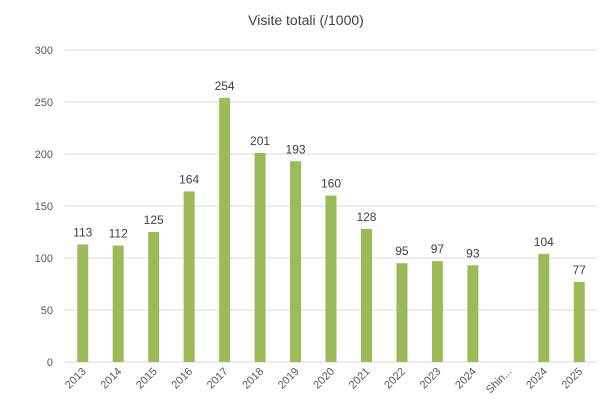  What do you see at coordinates (431, 379) in the screenshot?
I see `x-tick-label: 2023` at bounding box center [431, 379].